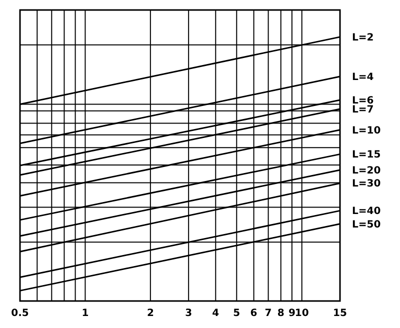 This screenshot has height=328, width=400. I want to click on series-label: L=50, so click(366, 224).